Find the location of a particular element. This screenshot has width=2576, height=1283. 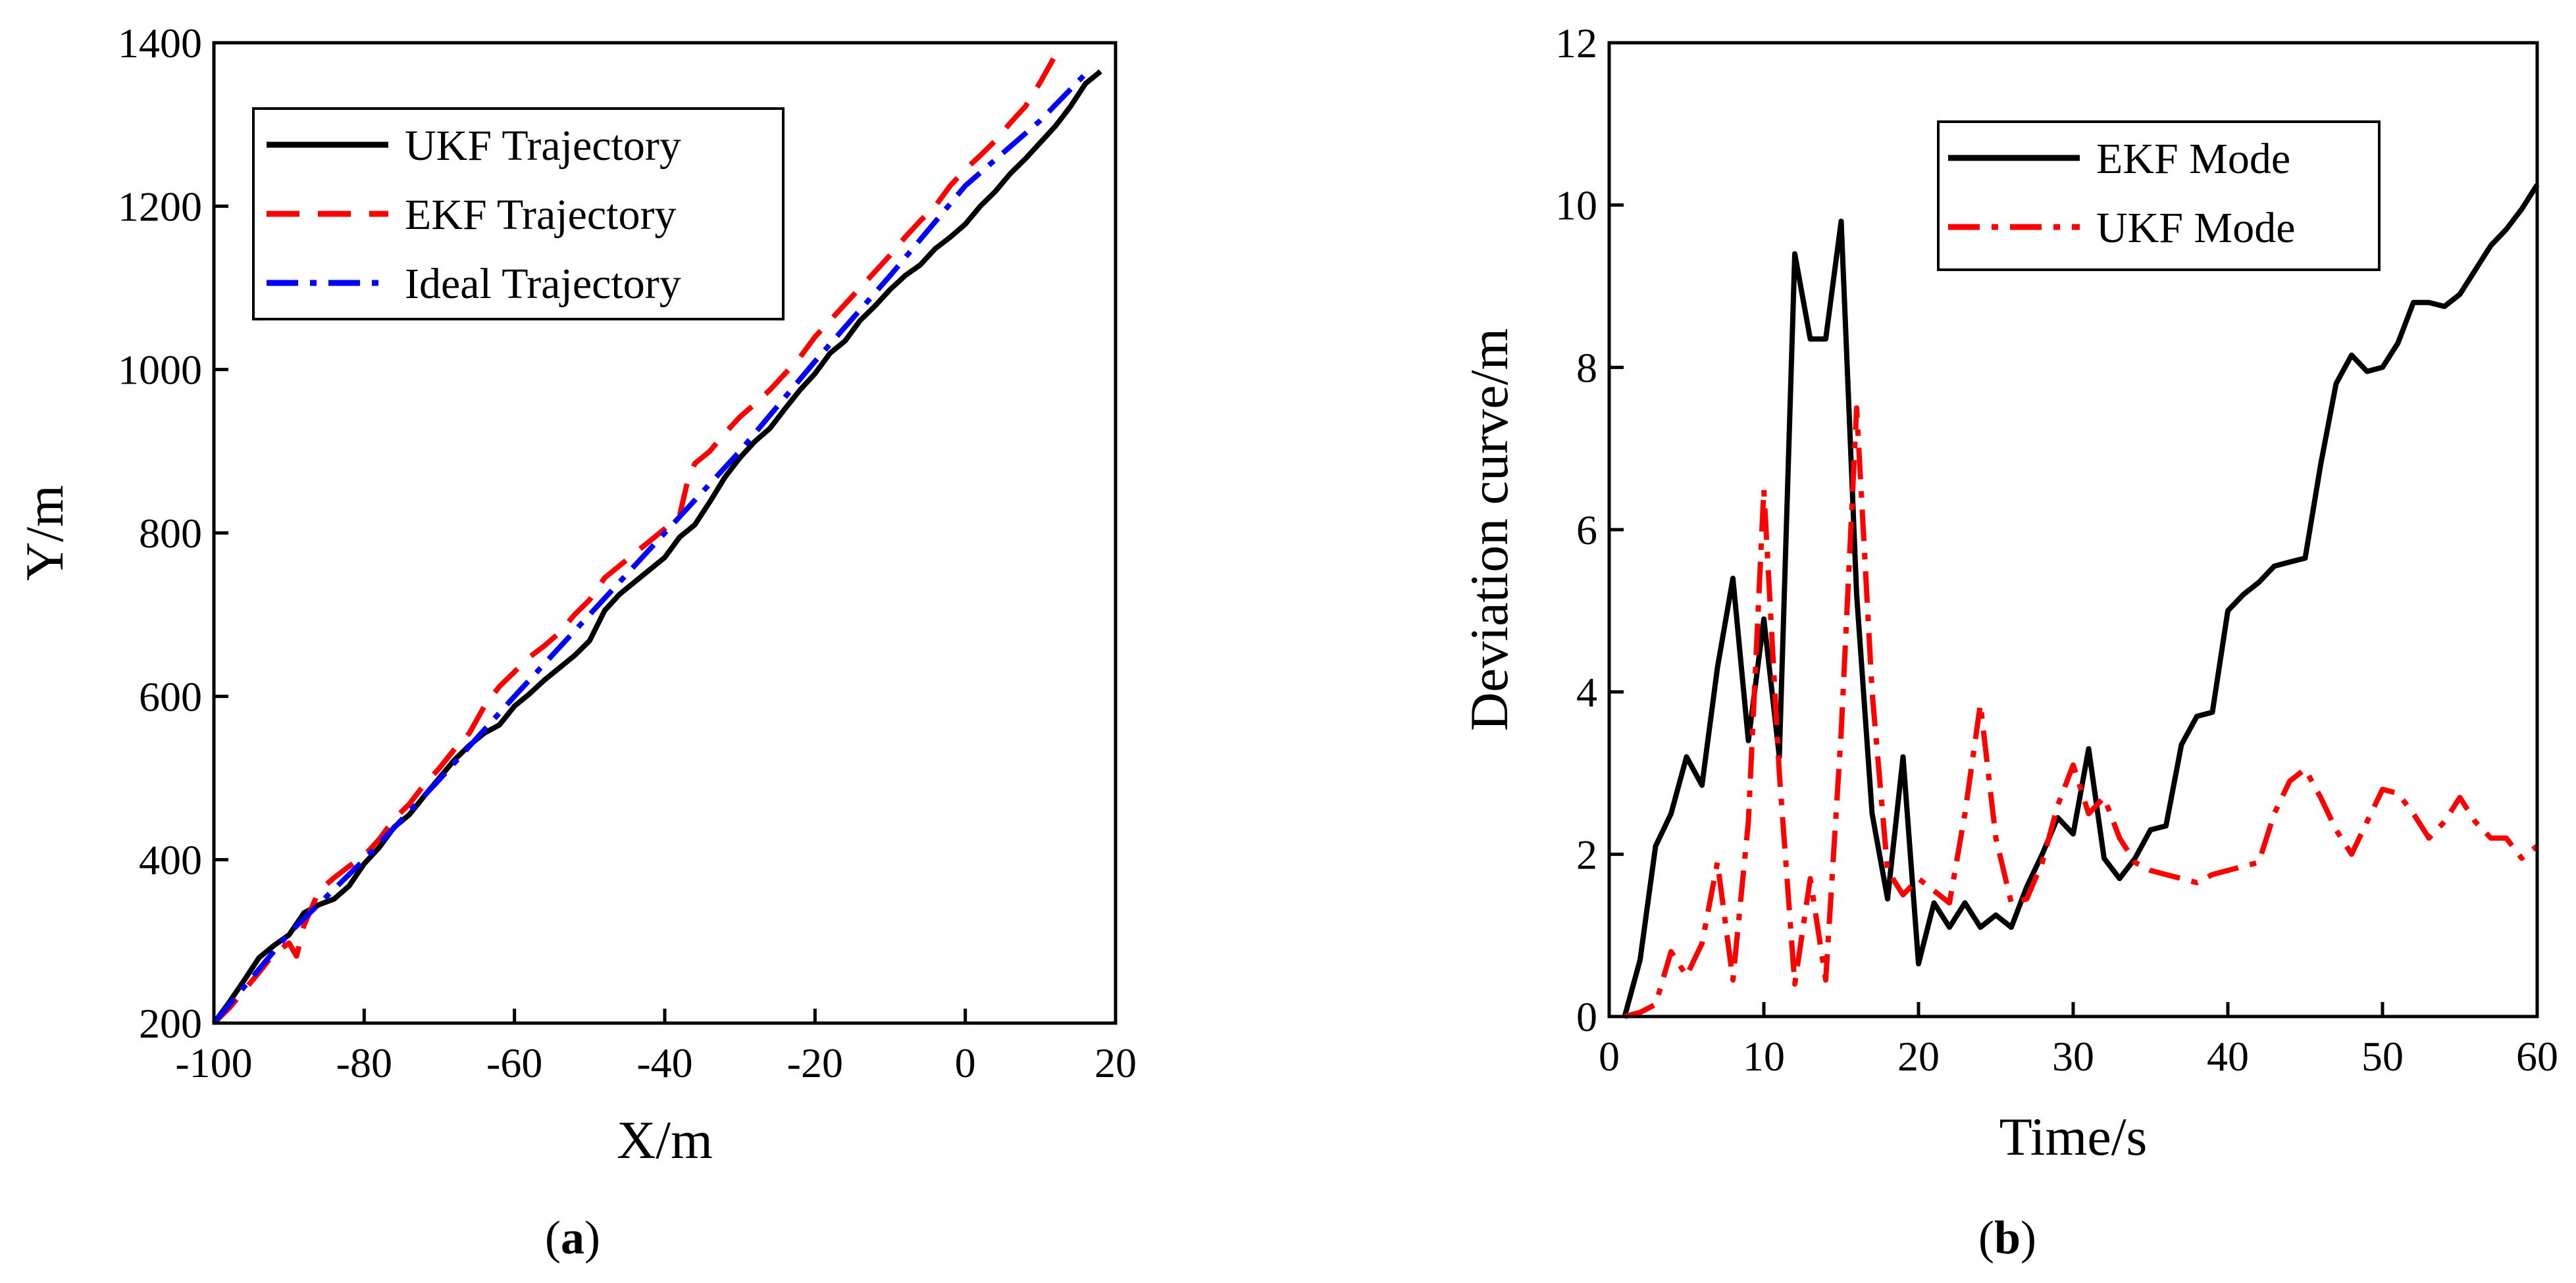

panel-b-xtick-label: 50 is located at coordinates (2382, 1056).